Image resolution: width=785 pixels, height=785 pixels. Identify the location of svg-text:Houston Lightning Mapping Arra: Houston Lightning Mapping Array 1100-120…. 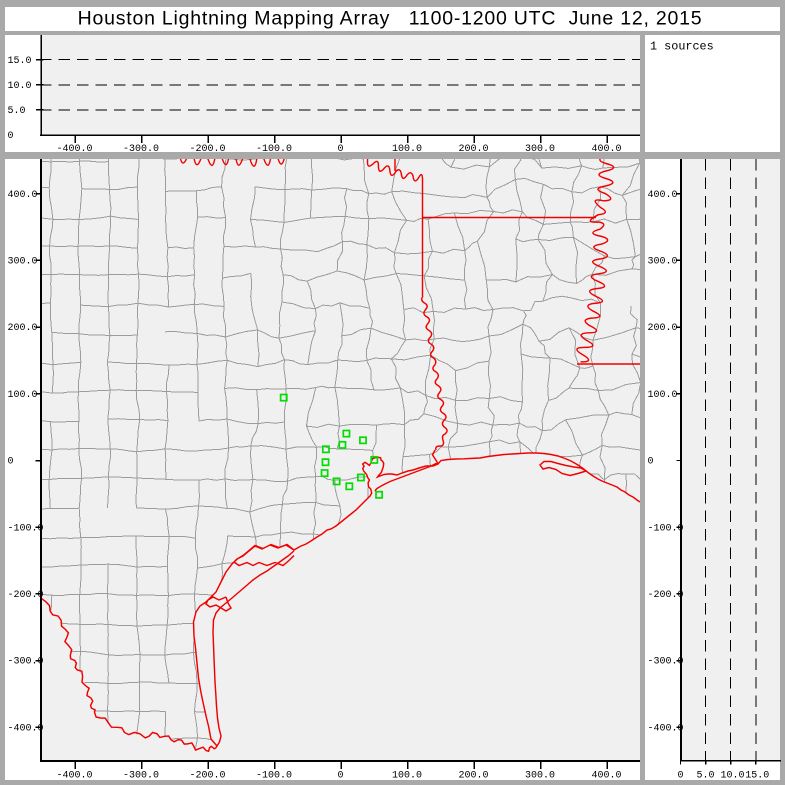
(390, 18).